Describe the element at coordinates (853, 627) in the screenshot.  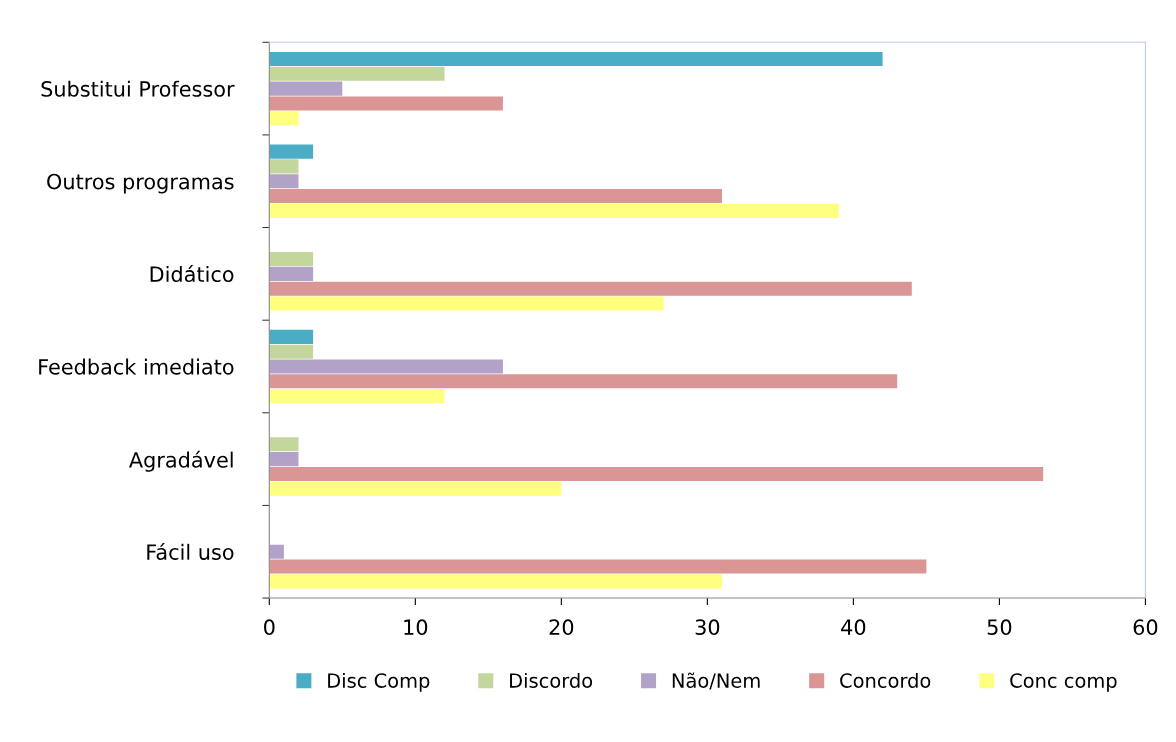
I see `x-tick-label: 40` at that location.